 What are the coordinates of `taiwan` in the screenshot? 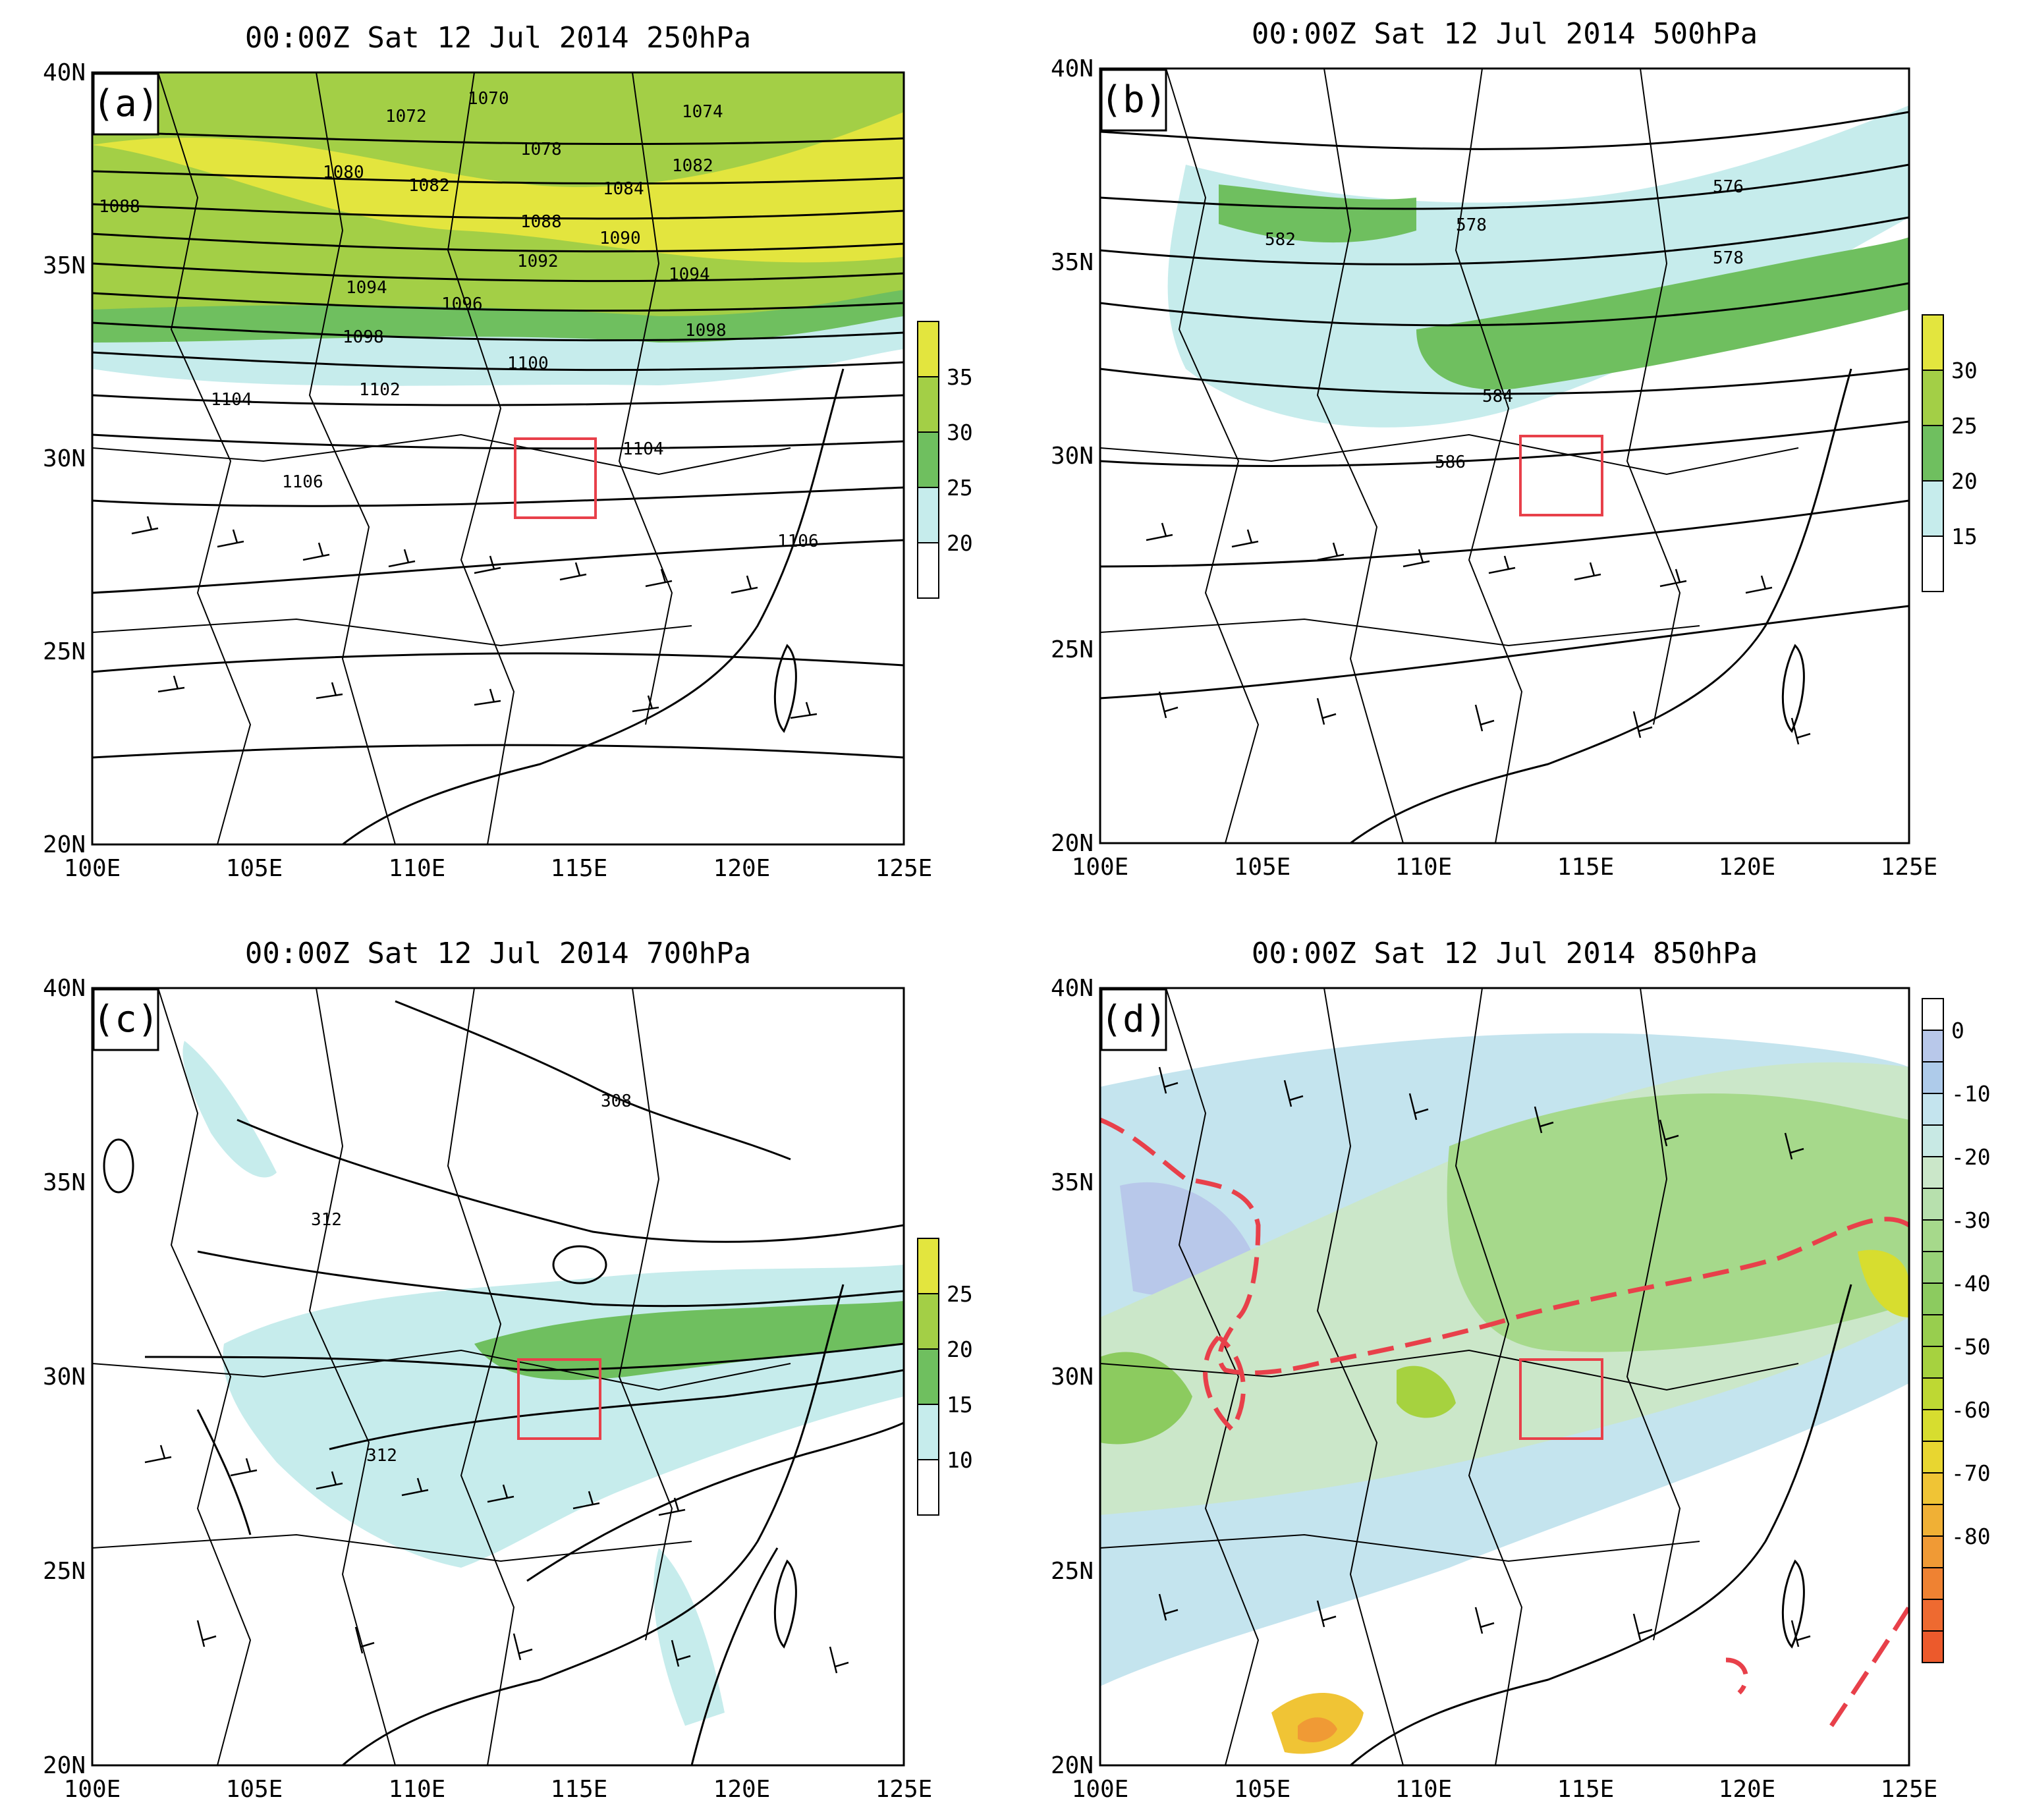 It's located at (1793, 1604).